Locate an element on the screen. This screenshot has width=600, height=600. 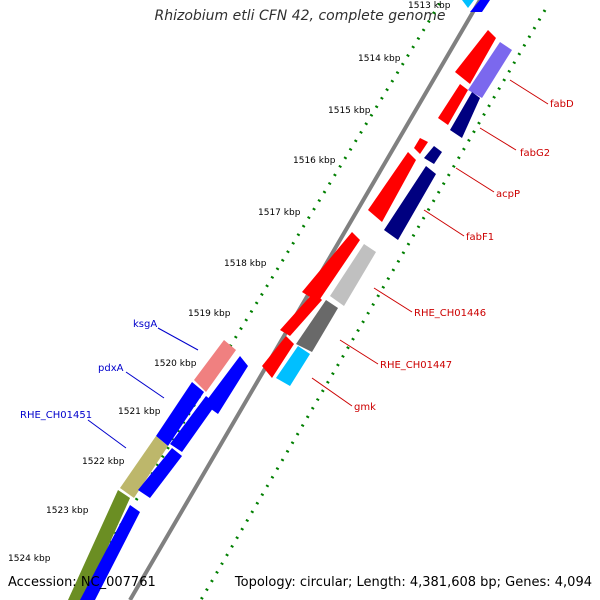
gene-RHE_CH01447-darkgray is located at coordinates (317, 326).